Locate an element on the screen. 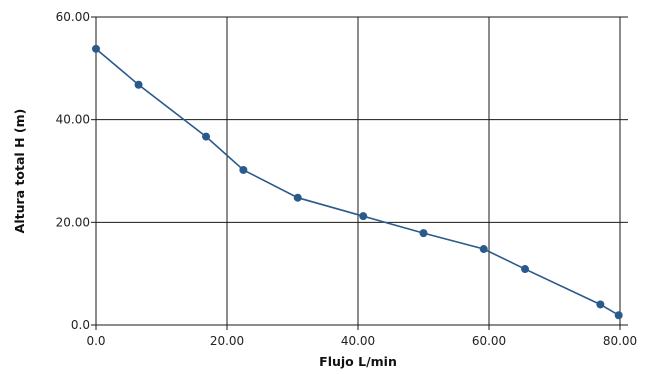  x-tick-label: 80.00 is located at coordinates (620, 341).